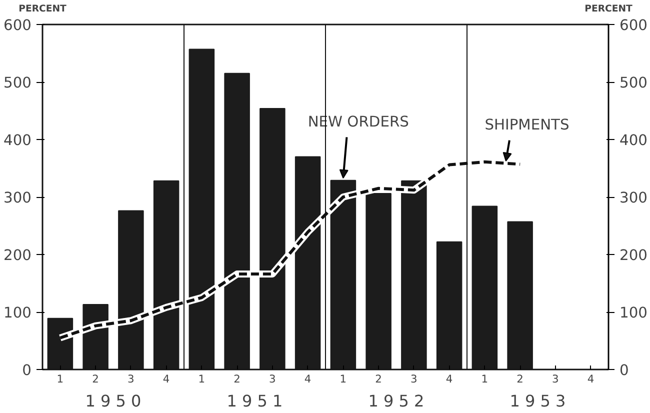  Describe the element at coordinates (18, 83) in the screenshot. I see `y-tick-label: 500` at that location.